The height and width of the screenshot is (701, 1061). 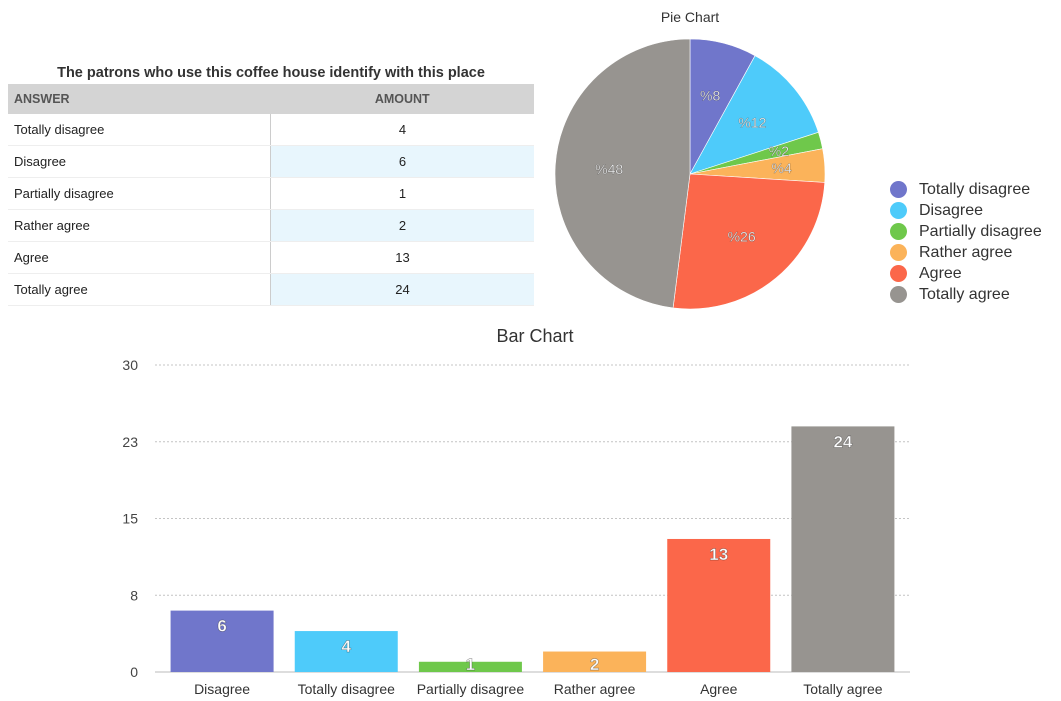 What do you see at coordinates (402, 289) in the screenshot?
I see `amount-cell: 24` at bounding box center [402, 289].